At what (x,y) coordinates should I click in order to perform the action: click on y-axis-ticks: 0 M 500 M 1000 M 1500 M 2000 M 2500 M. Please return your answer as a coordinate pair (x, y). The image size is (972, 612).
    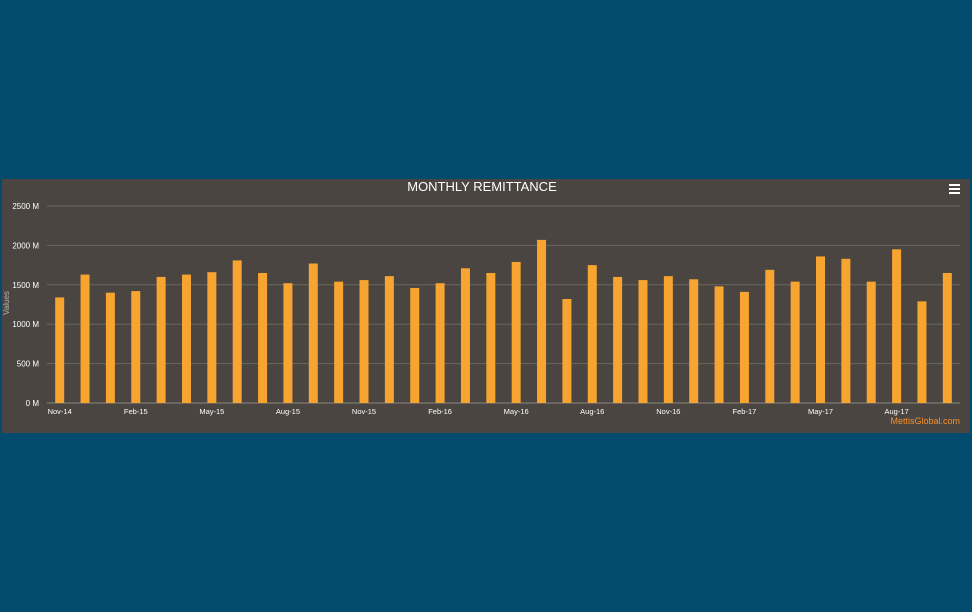
    Looking at the image, I should click on (25, 305).